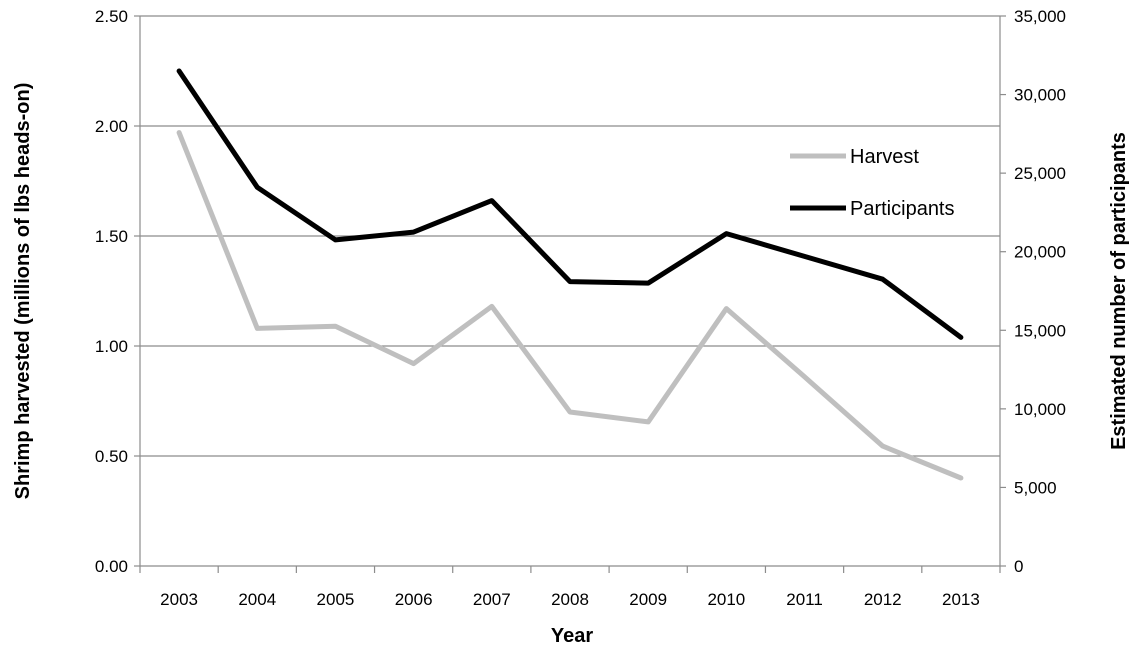 Image resolution: width=1139 pixels, height=652 pixels. I want to click on left-axis-tick-label: 2.00, so click(111, 126).